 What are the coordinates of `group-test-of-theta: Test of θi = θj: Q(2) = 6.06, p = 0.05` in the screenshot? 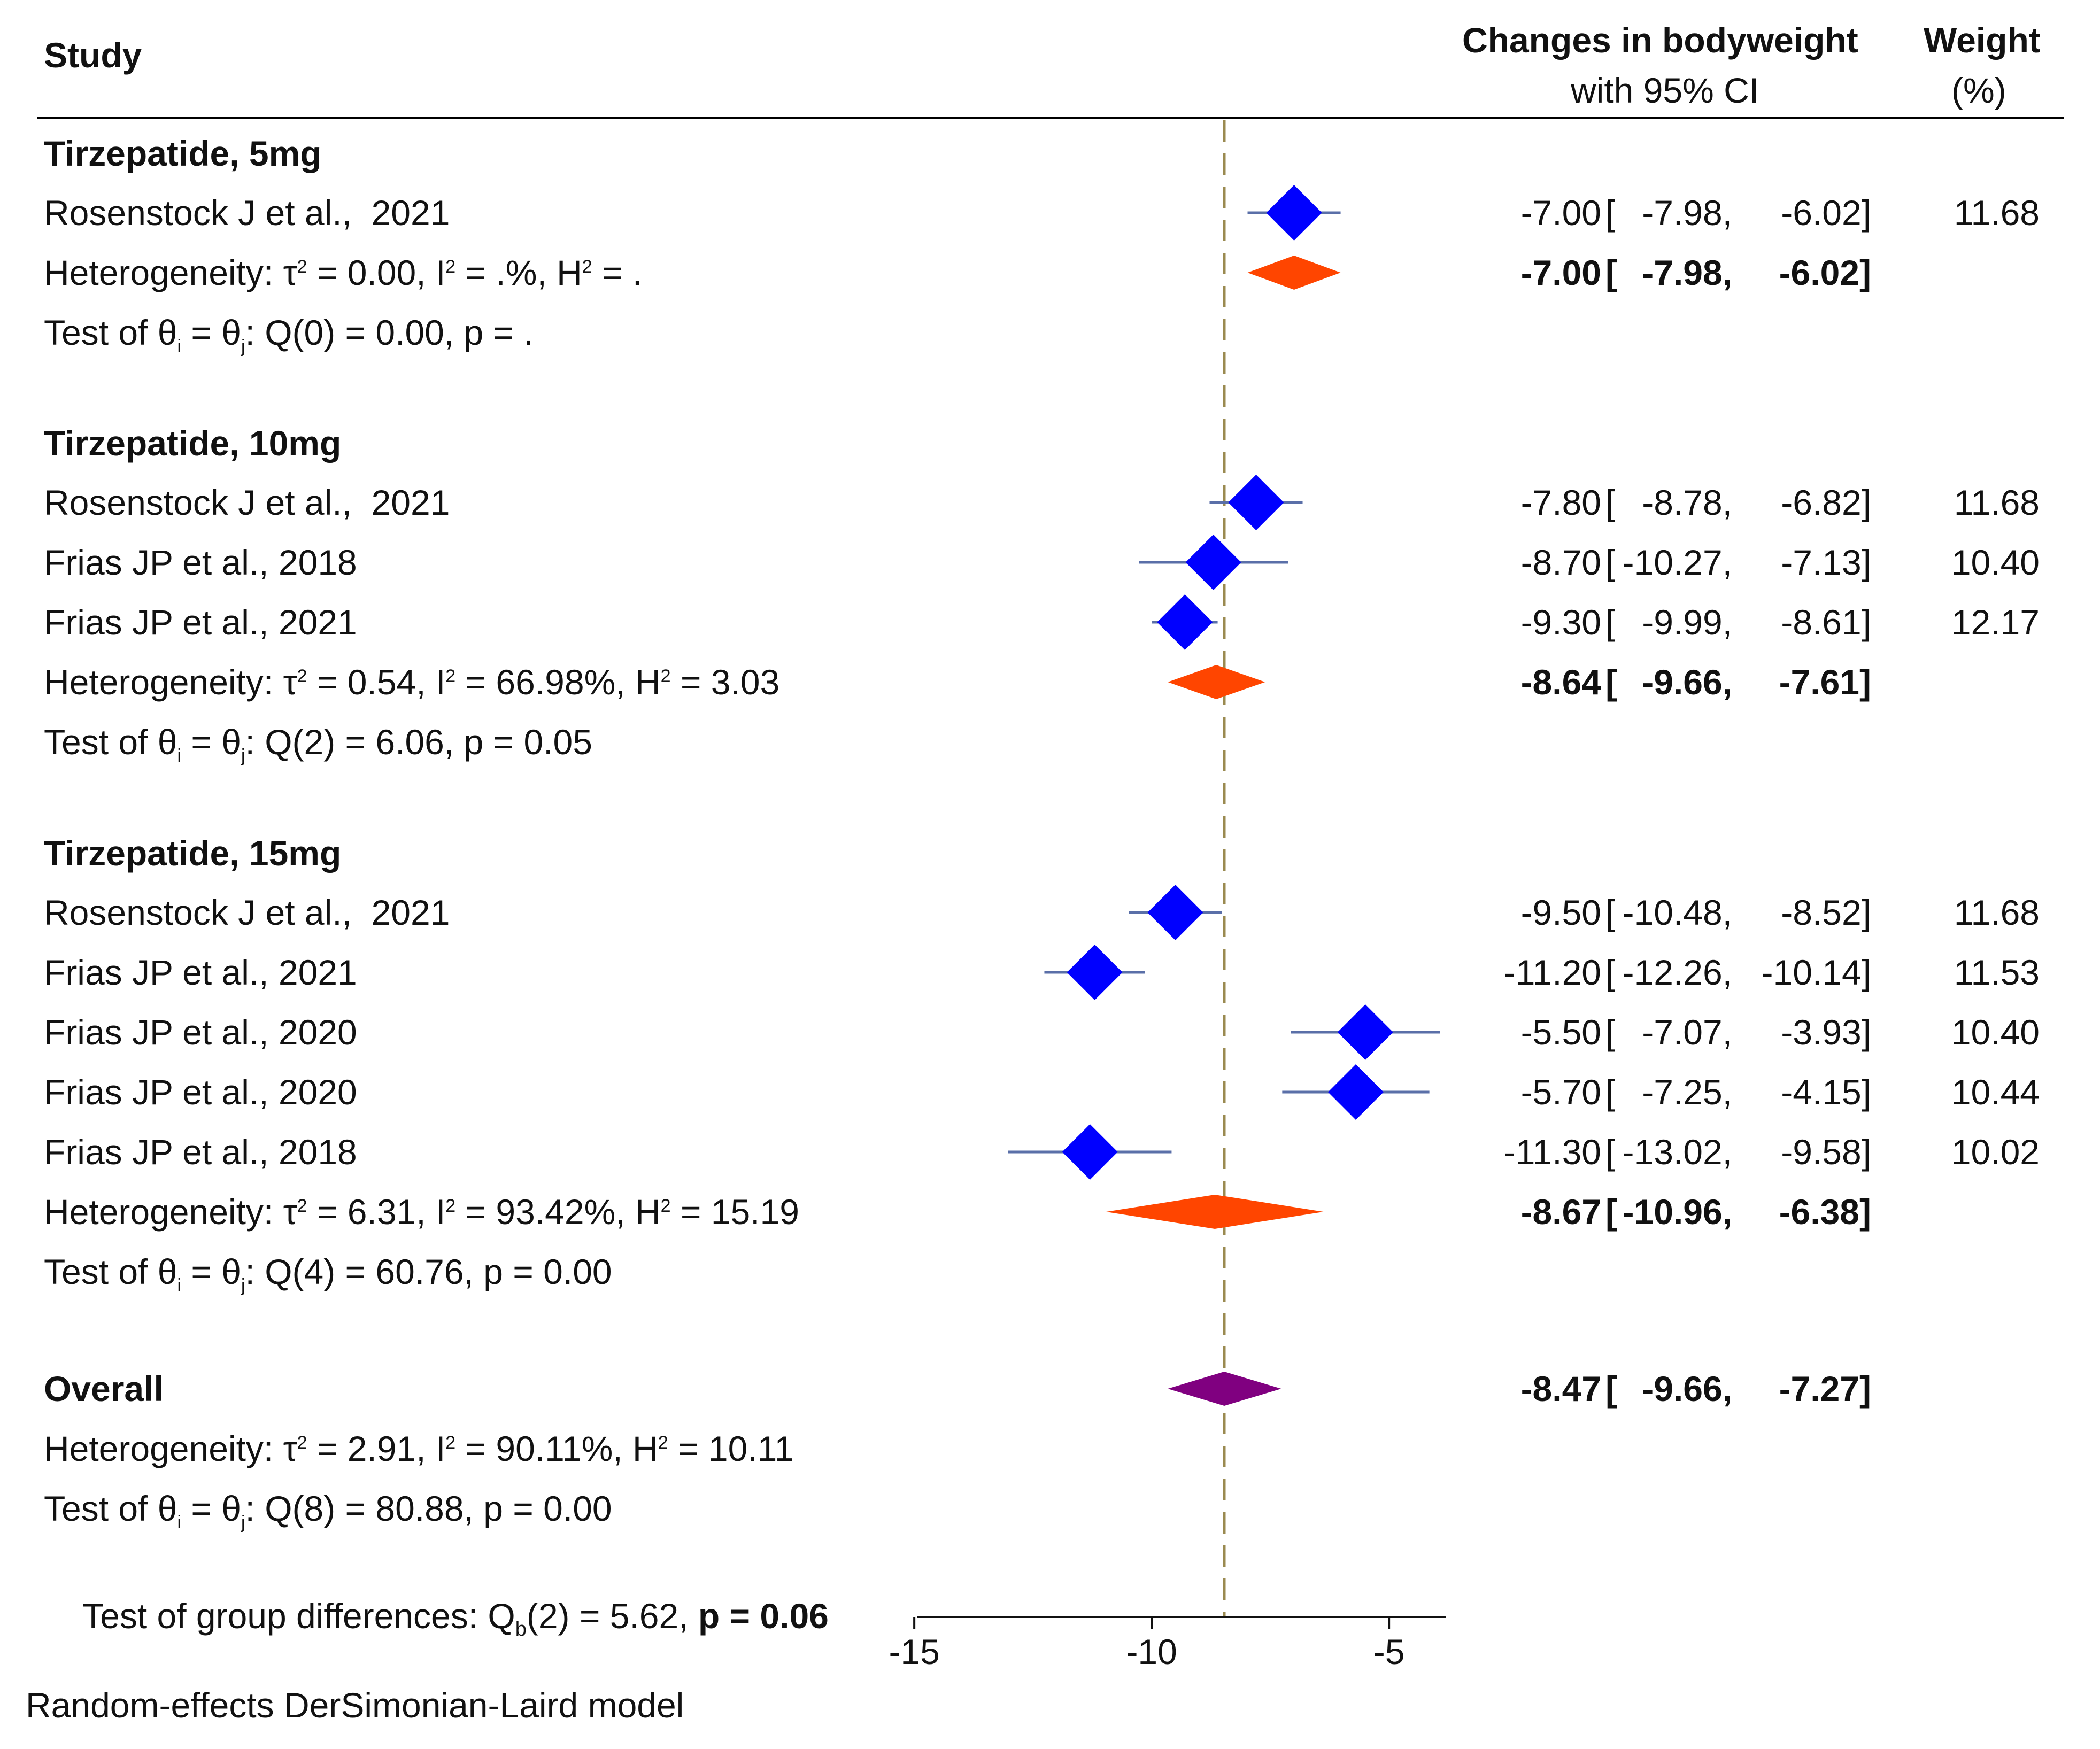 It's located at (318, 744).